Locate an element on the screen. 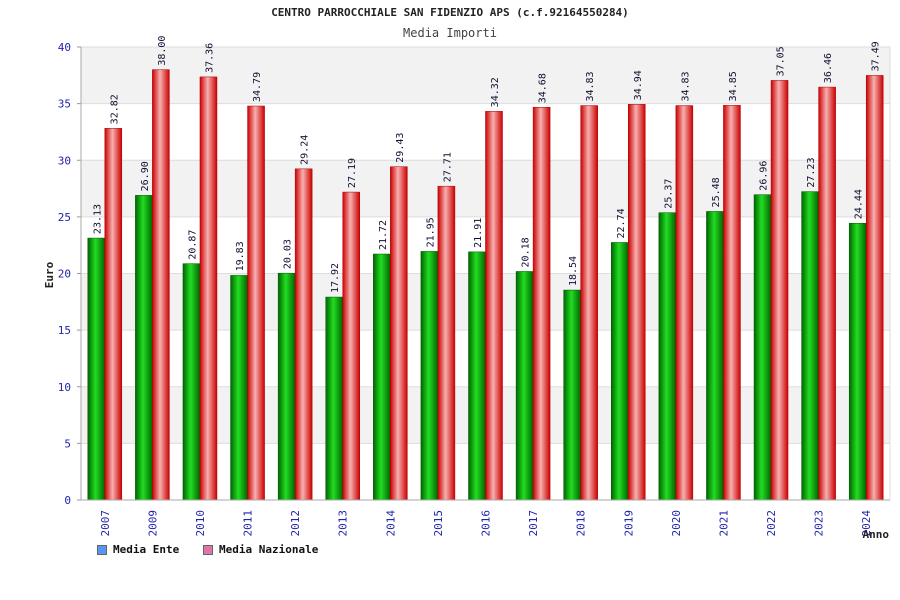 The width and height of the screenshot is (900, 600). legend-label-media-ente: Media Ente is located at coordinates (146, 549).